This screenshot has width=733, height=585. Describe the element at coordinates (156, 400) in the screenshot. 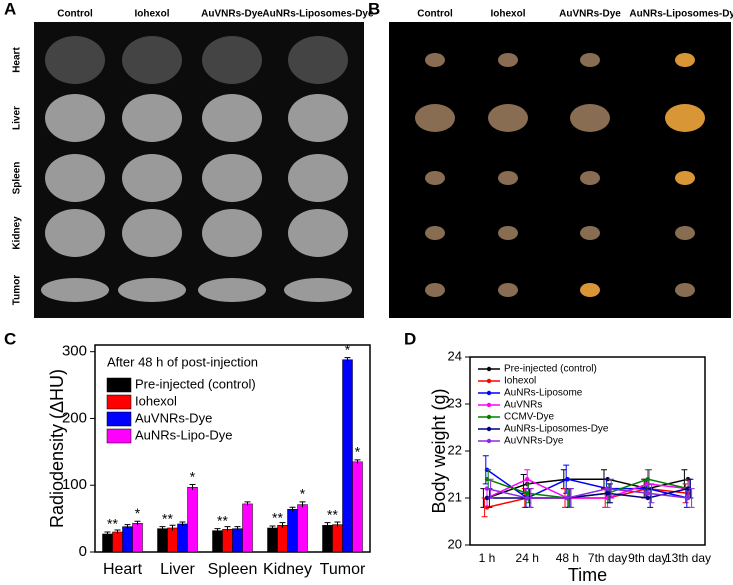

I see `legend-label: Iohexol` at that location.